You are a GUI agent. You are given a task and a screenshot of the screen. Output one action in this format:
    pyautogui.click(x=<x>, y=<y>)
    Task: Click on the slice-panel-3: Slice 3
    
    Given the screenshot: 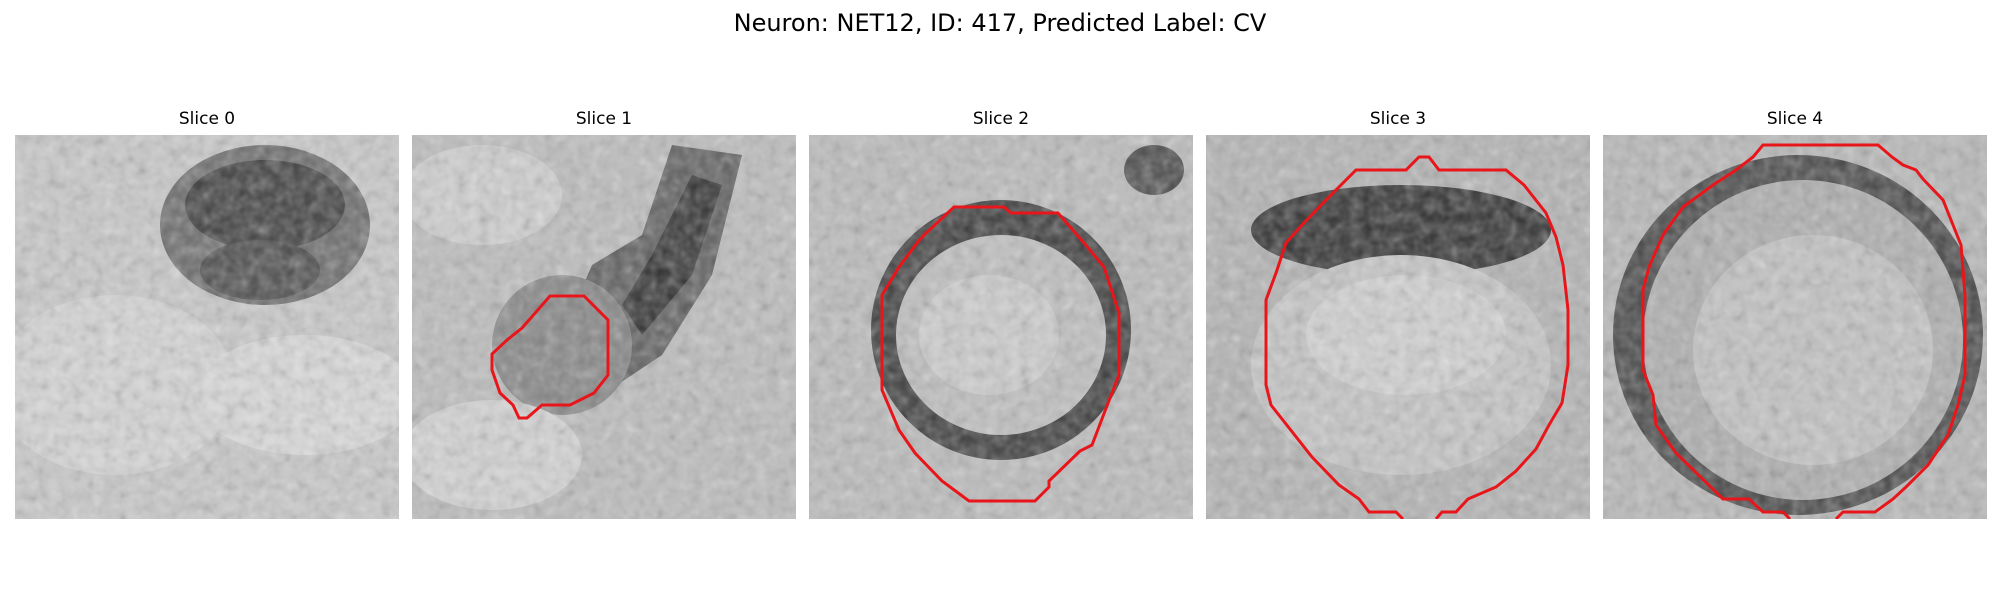 What is the action you would take?
    pyautogui.click(x=1398, y=313)
    